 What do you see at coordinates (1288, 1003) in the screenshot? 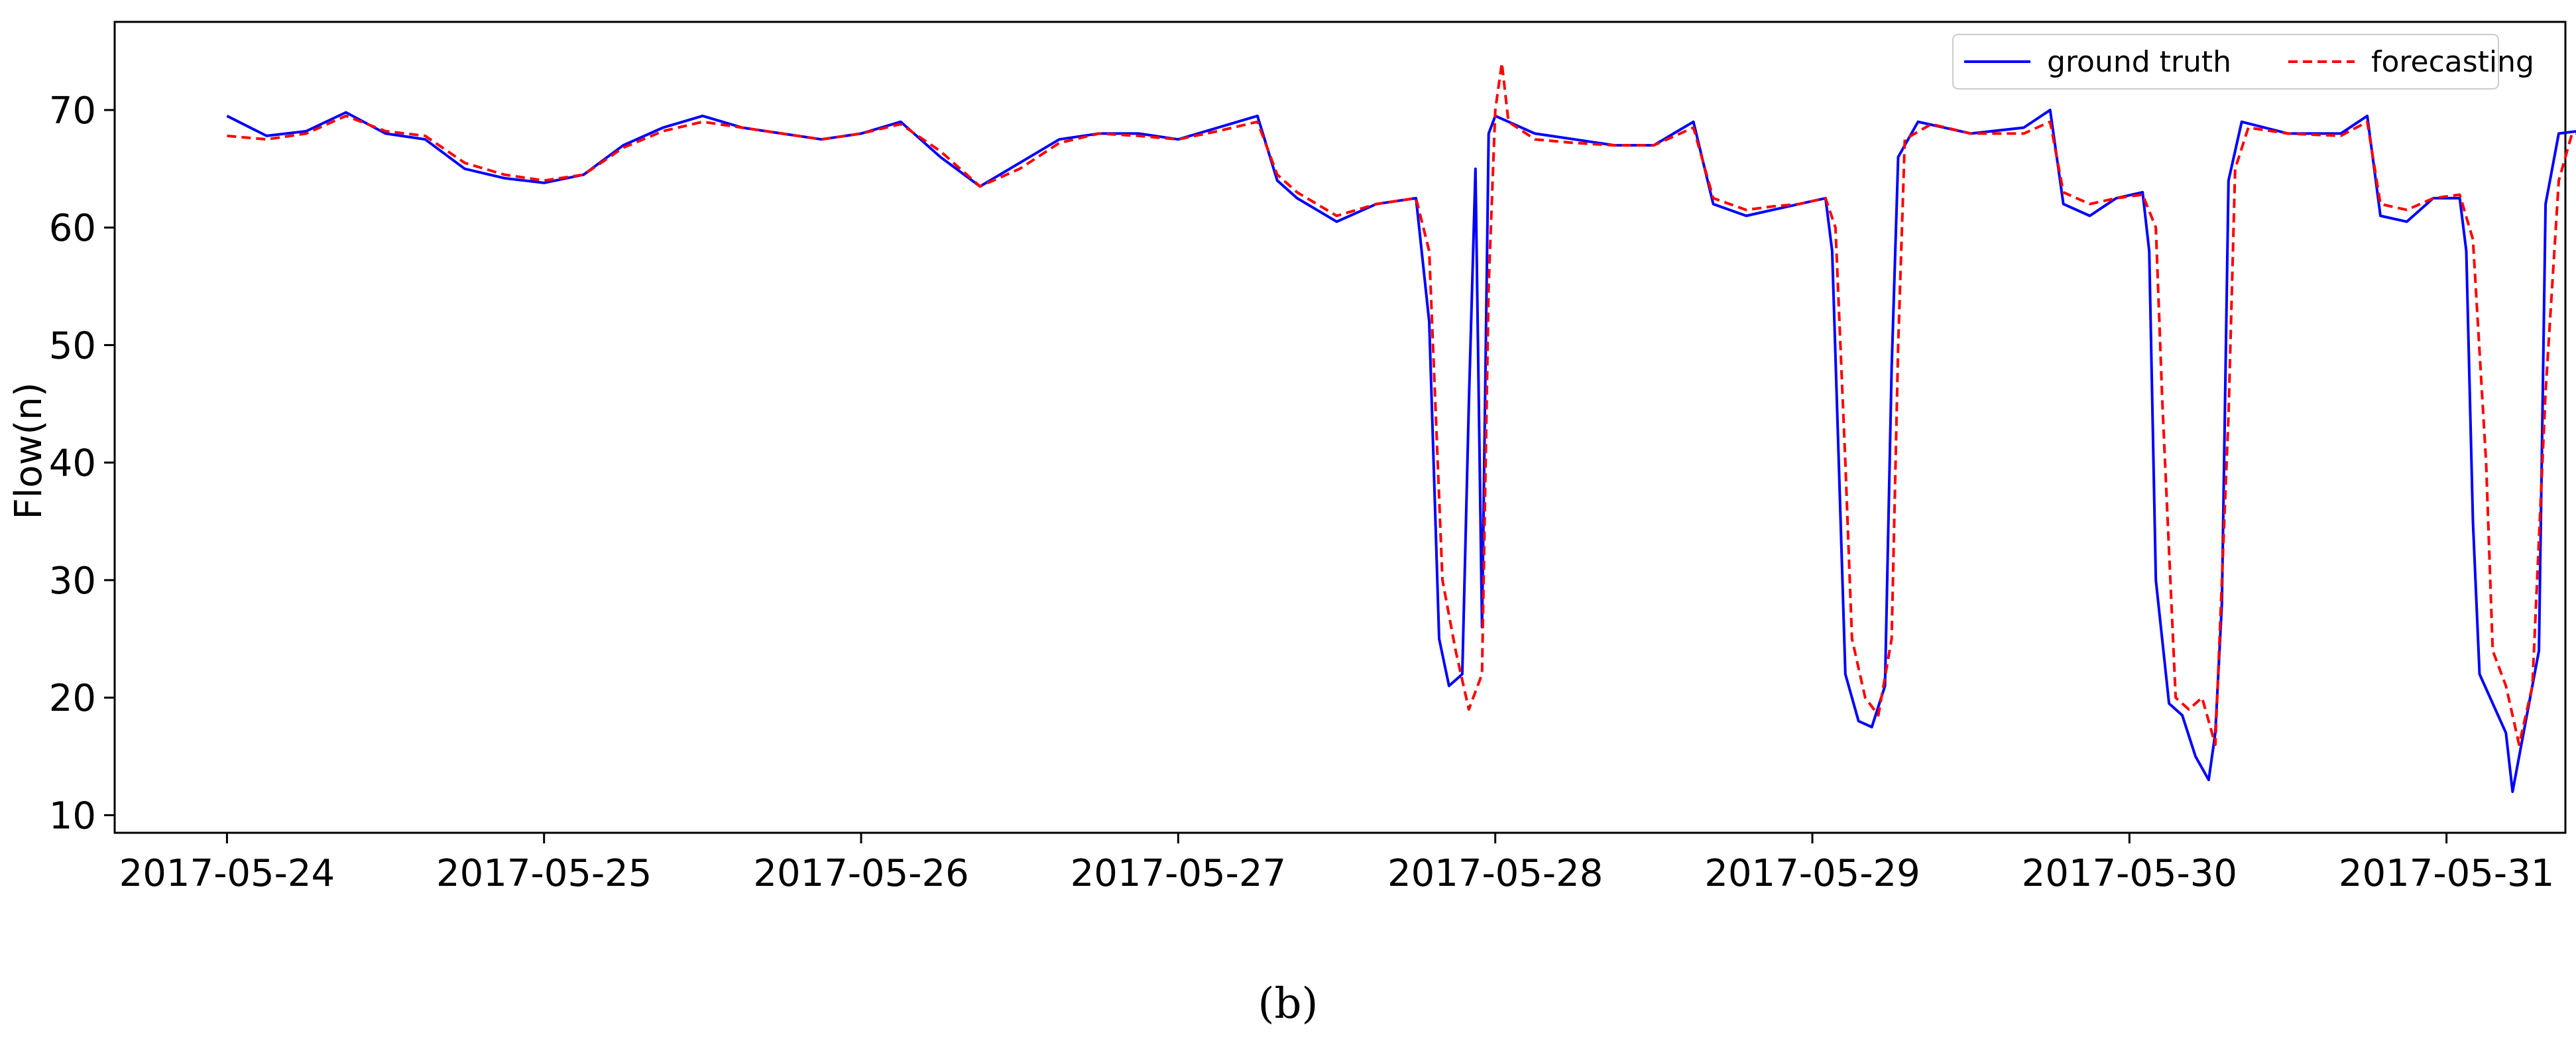
I see `figure-caption: (b)` at bounding box center [1288, 1003].